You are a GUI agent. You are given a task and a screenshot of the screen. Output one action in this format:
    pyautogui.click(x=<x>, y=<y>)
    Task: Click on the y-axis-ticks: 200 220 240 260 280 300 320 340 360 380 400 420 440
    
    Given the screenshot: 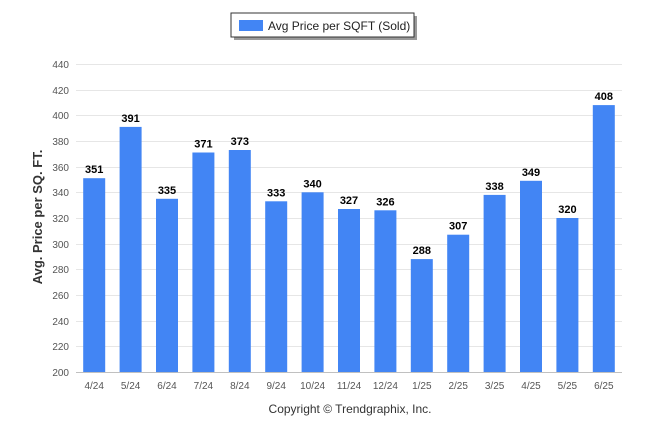 What is the action you would take?
    pyautogui.click(x=60, y=219)
    